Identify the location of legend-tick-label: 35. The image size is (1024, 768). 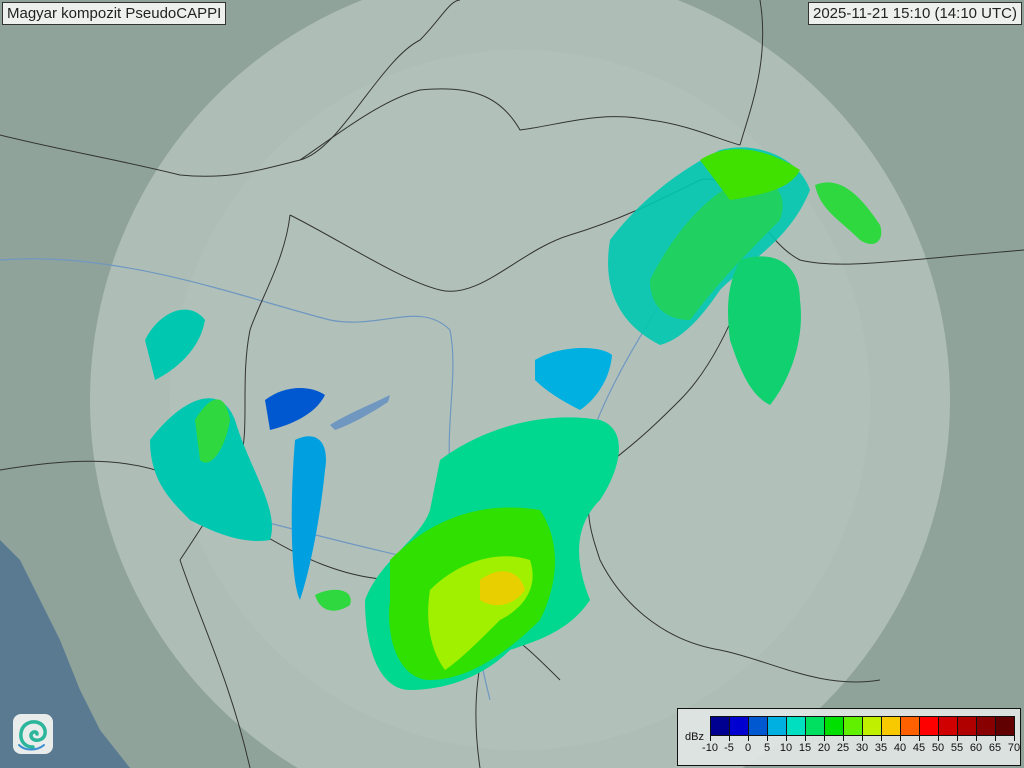
(881, 748).